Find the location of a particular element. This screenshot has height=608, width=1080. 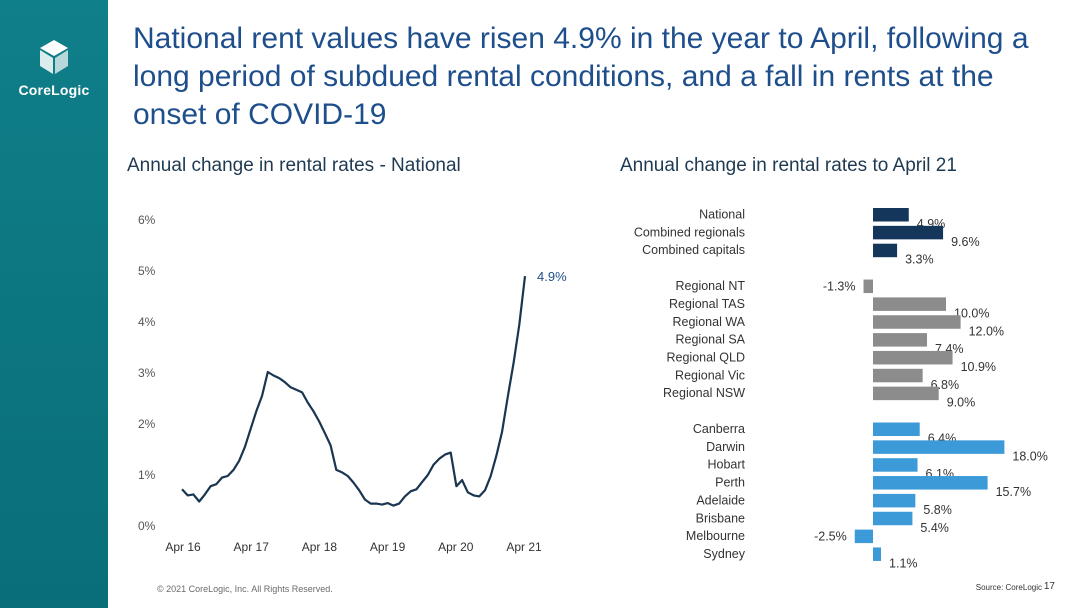

series-line-national is located at coordinates (354, 391).